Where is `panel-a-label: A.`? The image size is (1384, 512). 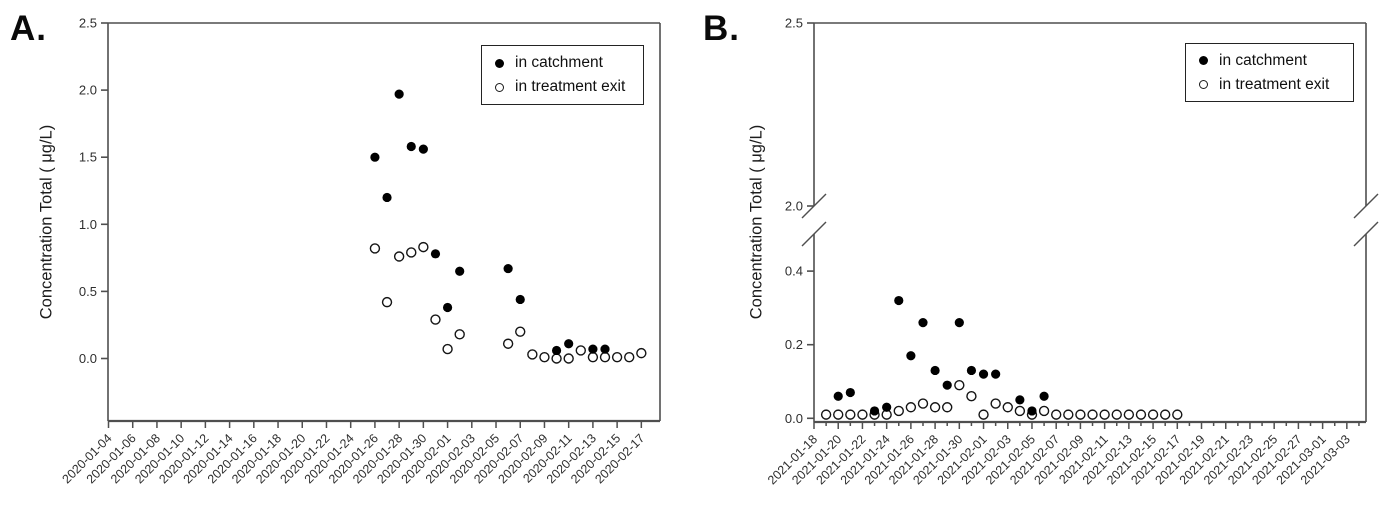
panel-a-label: A. is located at coordinates (28, 28).